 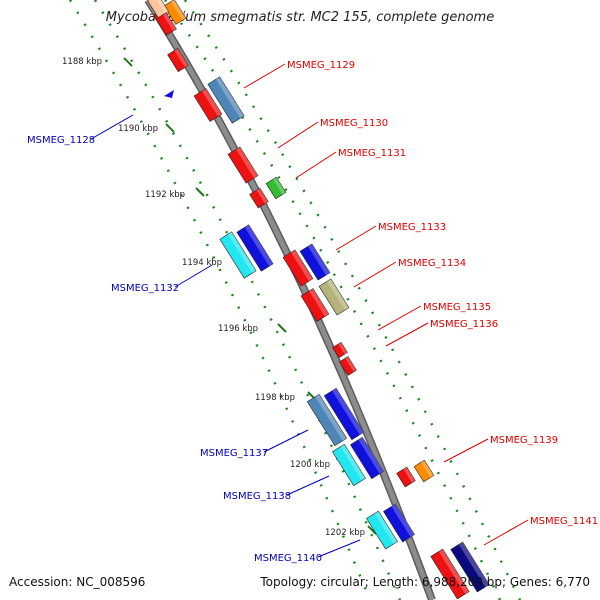 What do you see at coordinates (343, 348) in the screenshot?
I see `gene-msmeg-1135-highlight` at bounding box center [343, 348].